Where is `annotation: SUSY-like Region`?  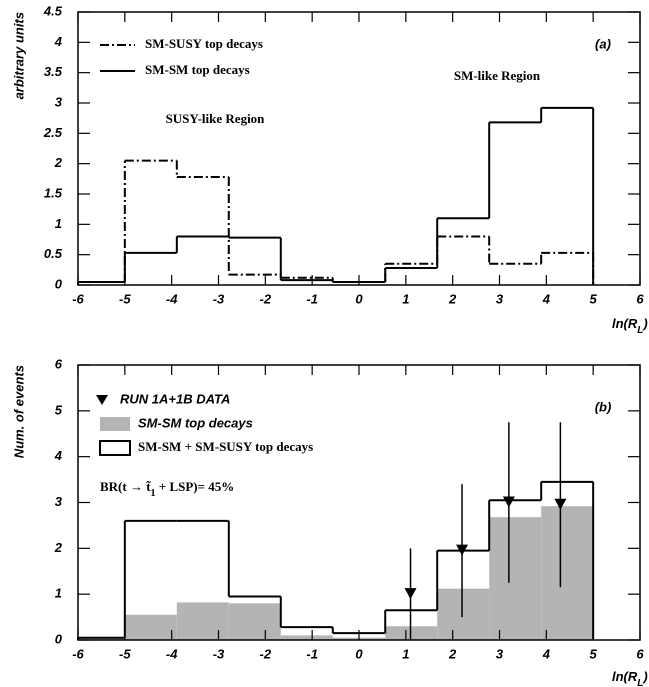 annotation: SUSY-like Region is located at coordinates (216, 118).